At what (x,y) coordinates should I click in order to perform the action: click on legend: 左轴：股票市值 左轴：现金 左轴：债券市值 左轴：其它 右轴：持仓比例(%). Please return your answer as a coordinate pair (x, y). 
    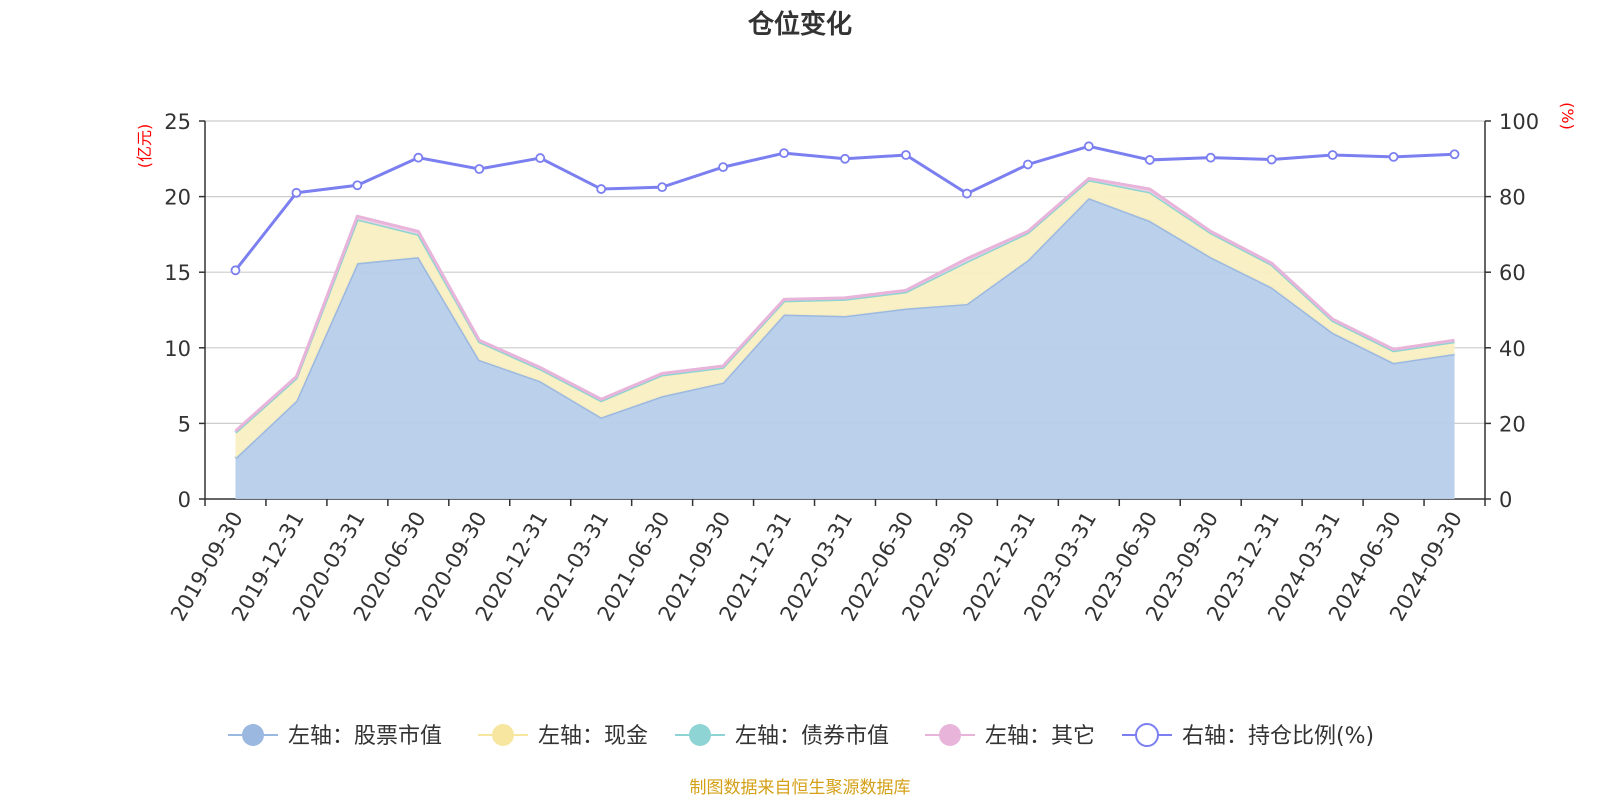
    Looking at the image, I should click on (801, 736).